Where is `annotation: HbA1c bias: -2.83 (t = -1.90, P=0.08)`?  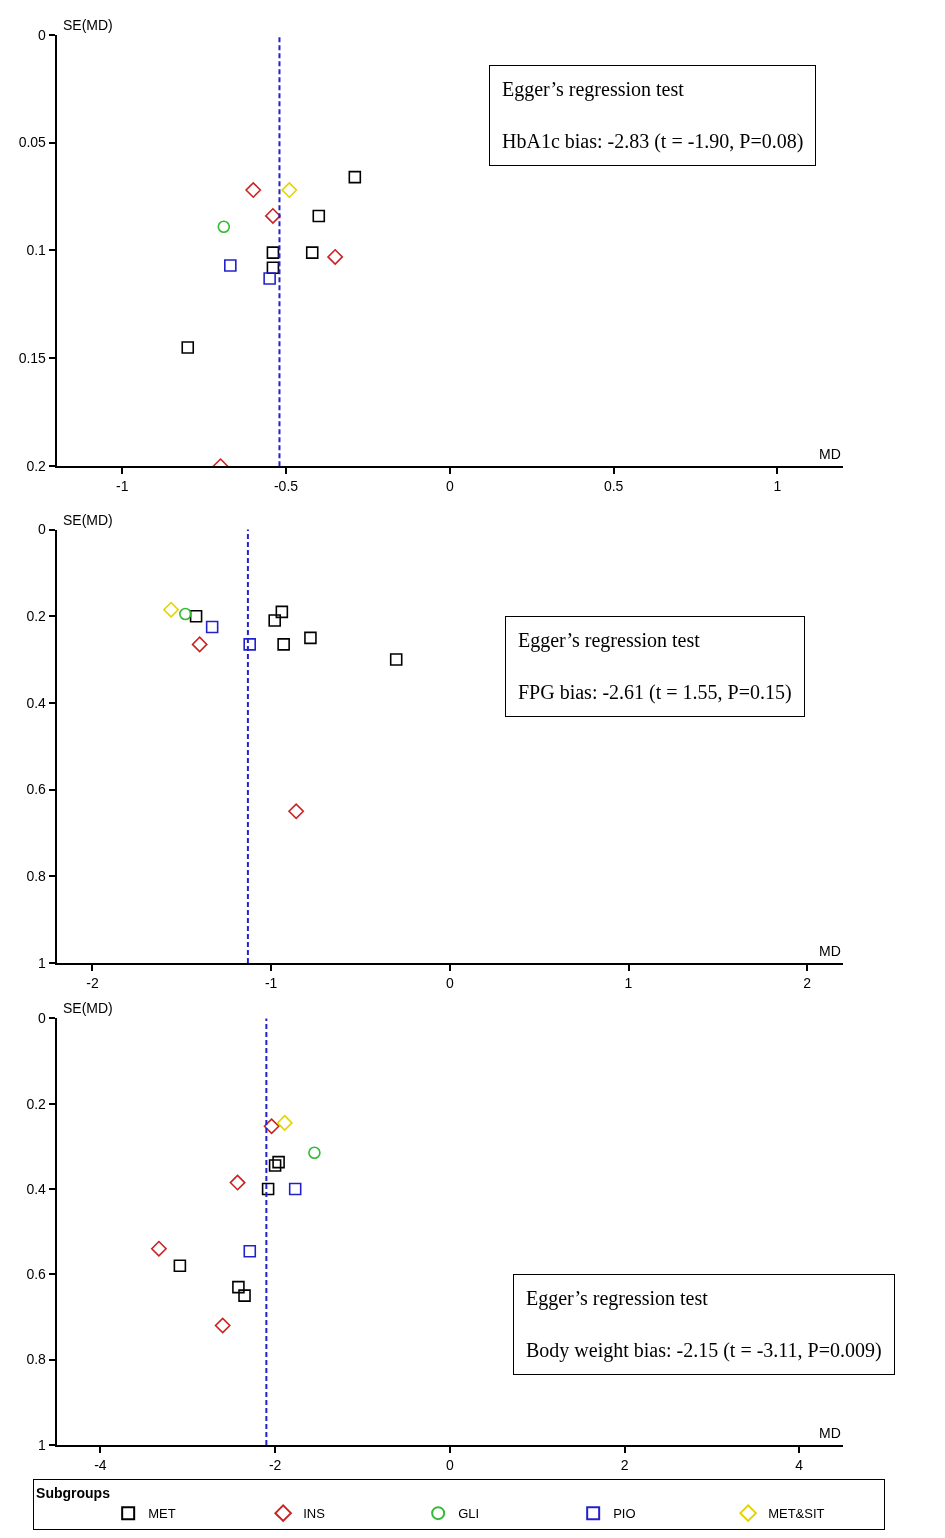 annotation: HbA1c bias: -2.83 (t = -1.90, P=0.08) is located at coordinates (653, 141).